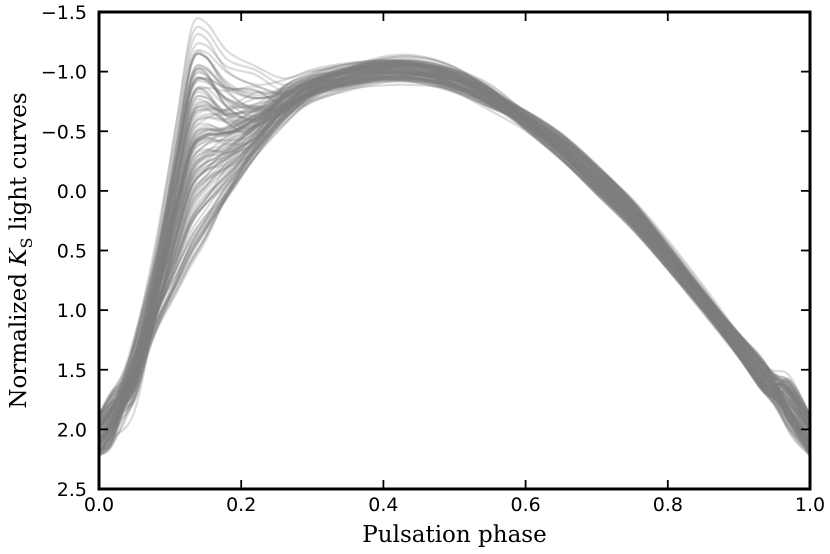  What do you see at coordinates (64, 251) in the screenshot?
I see `y-tick-labels: −1.5 −1.0 −0.5 0.0 0.5 1.0 1.5 2.0 2.5` at bounding box center [64, 251].